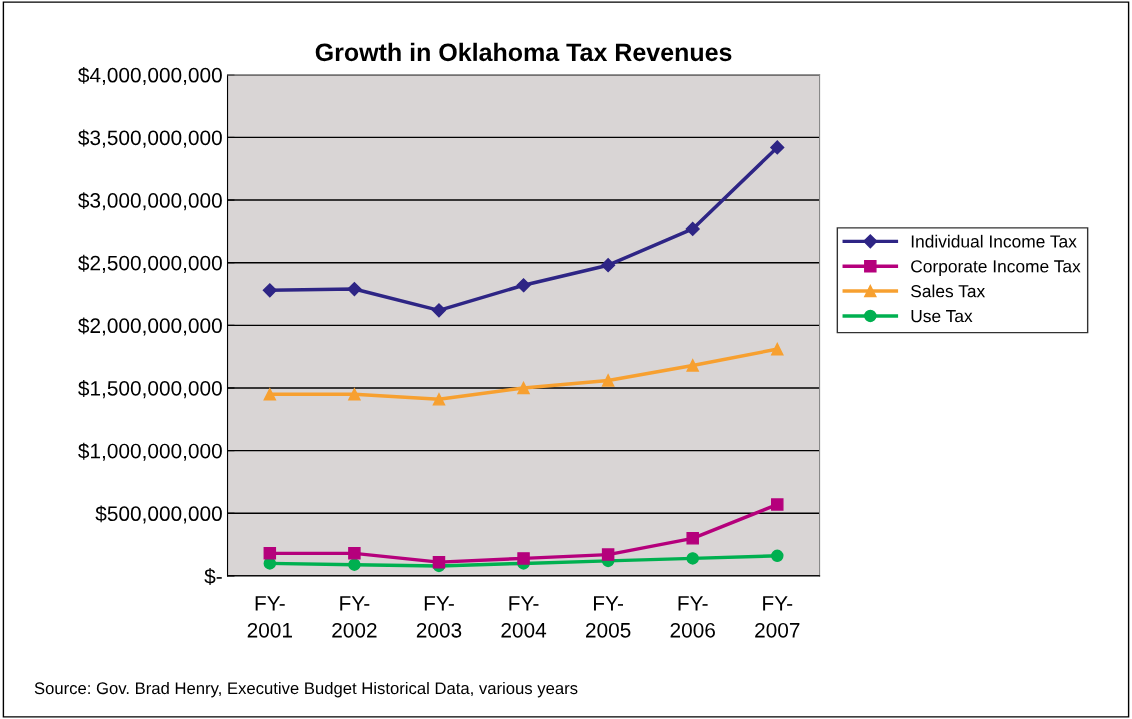 The image size is (1132, 719). Describe the element at coordinates (150, 326) in the screenshot. I see `y-tick-label: $2,000,000,000` at that location.